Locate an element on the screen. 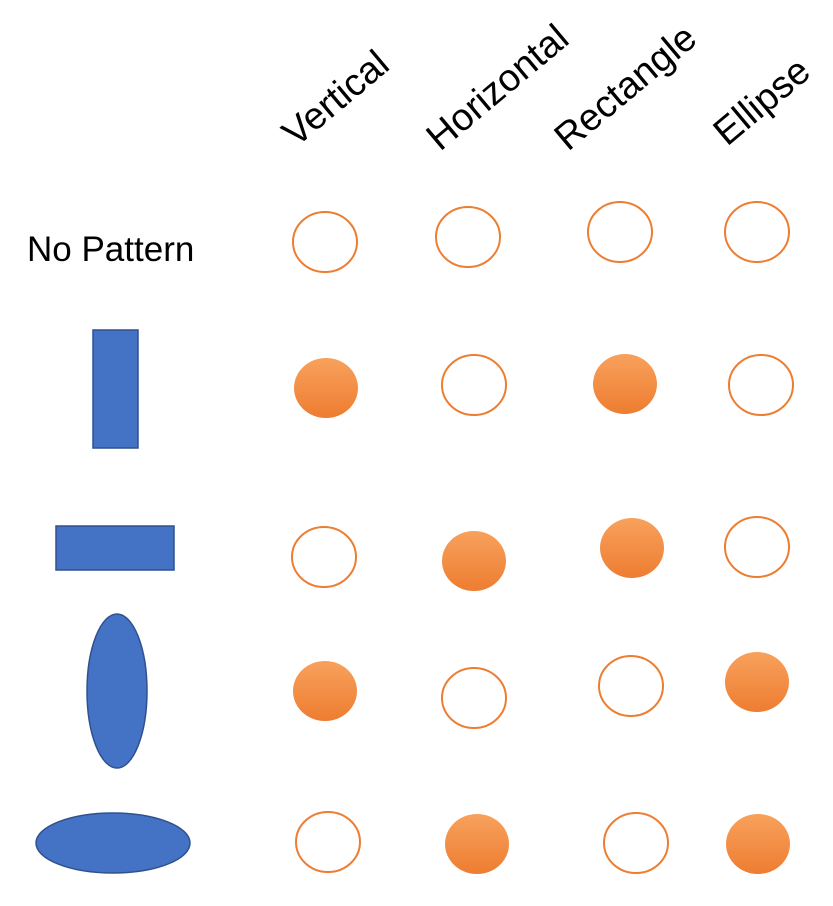 The height and width of the screenshot is (906, 833). cell-row3-vertical-empty is located at coordinates (324, 557).